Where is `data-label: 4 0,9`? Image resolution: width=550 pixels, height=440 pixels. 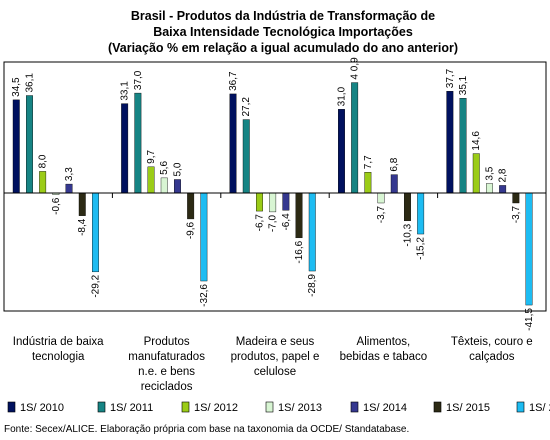 data-label: 4 0,9 is located at coordinates (355, 68).